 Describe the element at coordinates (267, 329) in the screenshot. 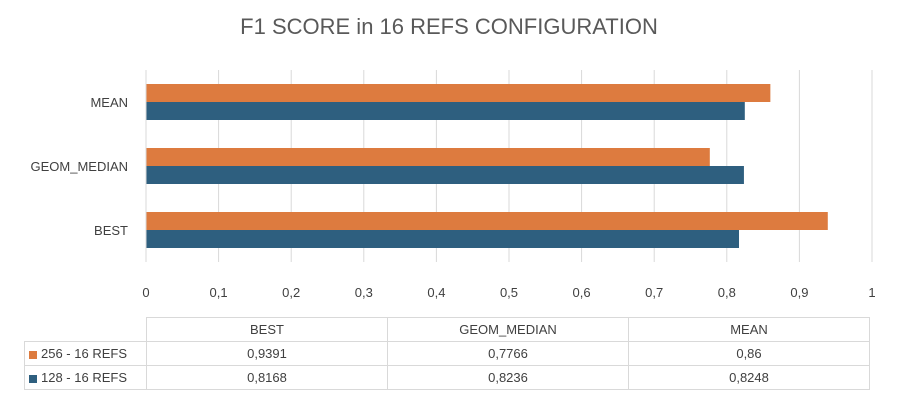

I see `table-header-best: BEST` at that location.